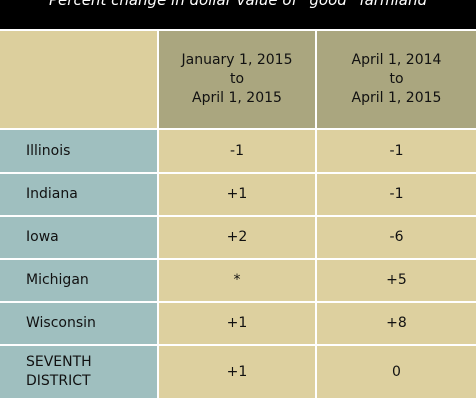  What do you see at coordinates (396, 372) in the screenshot?
I see `data-cell: 0` at bounding box center [396, 372].